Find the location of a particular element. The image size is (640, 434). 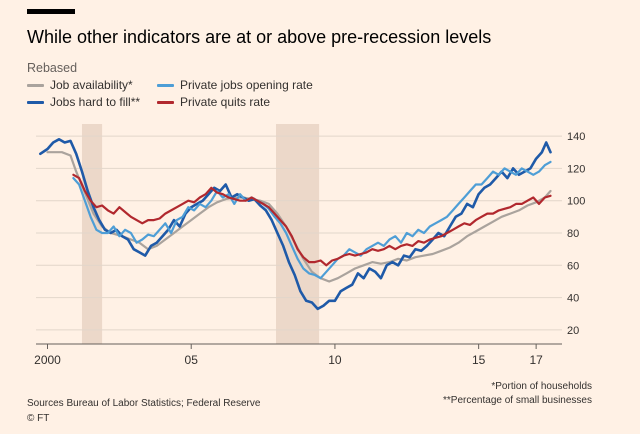

legend-label-jobs-hard-to-fill: Jobs hard to fill** is located at coordinates (95, 102).